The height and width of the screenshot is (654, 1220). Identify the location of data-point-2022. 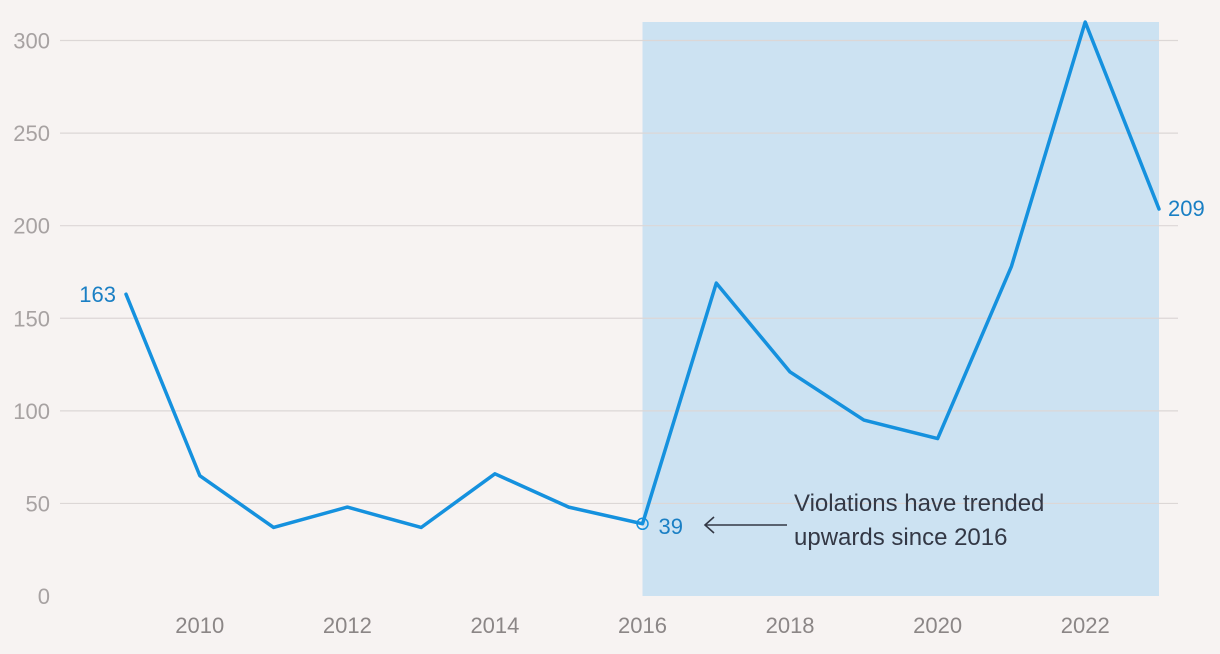
(1085, 22).